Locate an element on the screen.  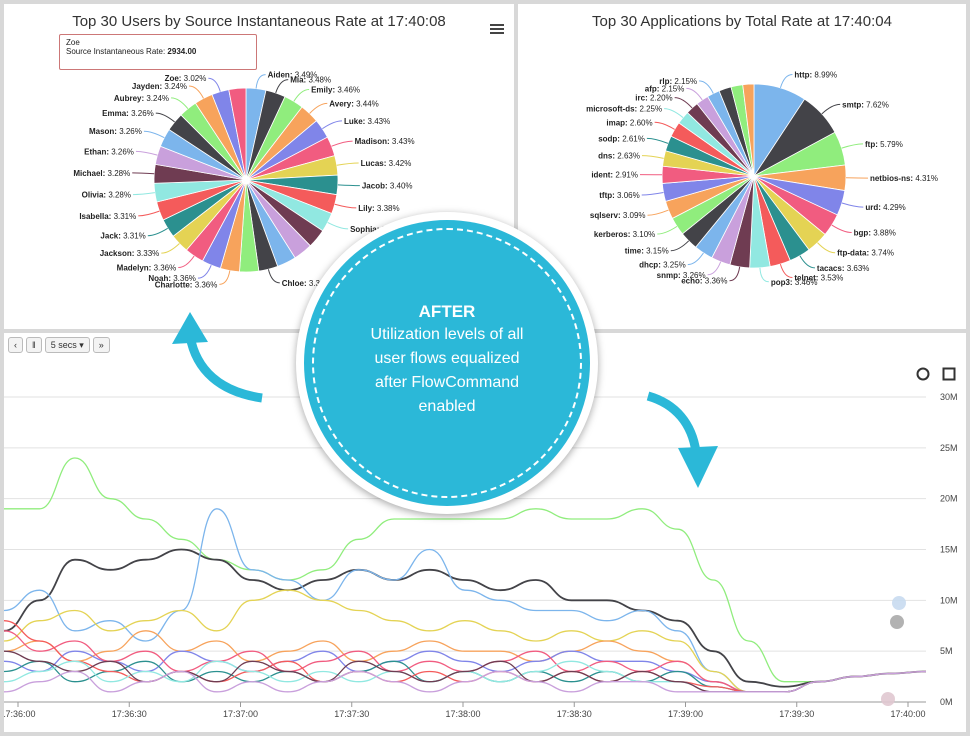
users-pie-label: Madelyn: 3.36% is located at coordinates (147, 268).